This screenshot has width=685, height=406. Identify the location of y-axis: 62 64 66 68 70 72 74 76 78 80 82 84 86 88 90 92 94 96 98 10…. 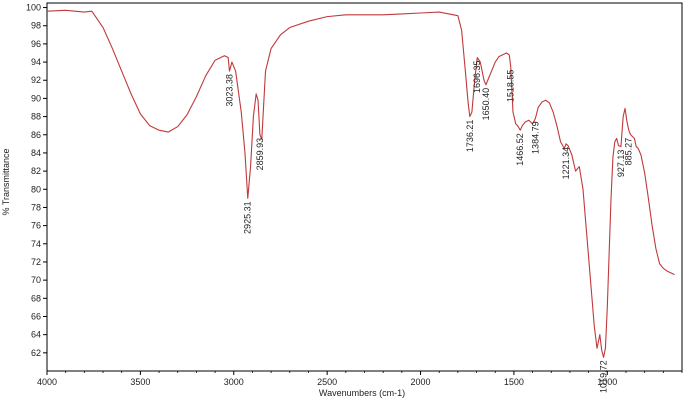
(36, 180).